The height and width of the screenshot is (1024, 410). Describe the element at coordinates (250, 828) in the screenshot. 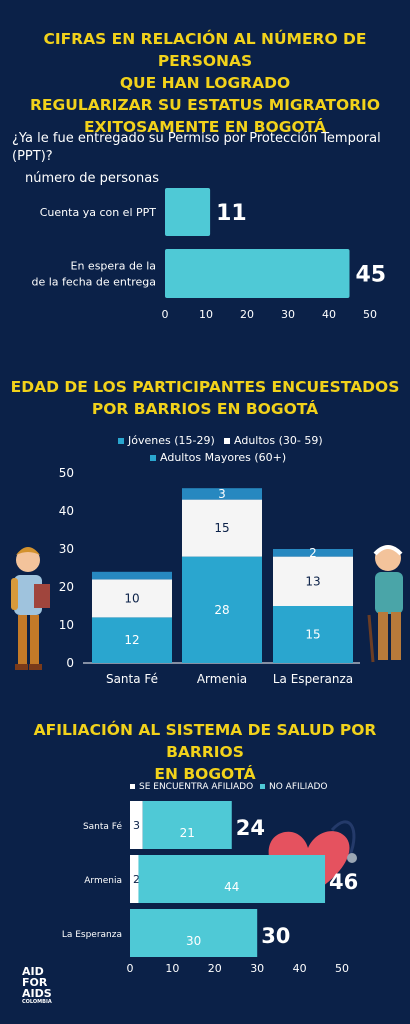

I see `total-label: 24` at that location.